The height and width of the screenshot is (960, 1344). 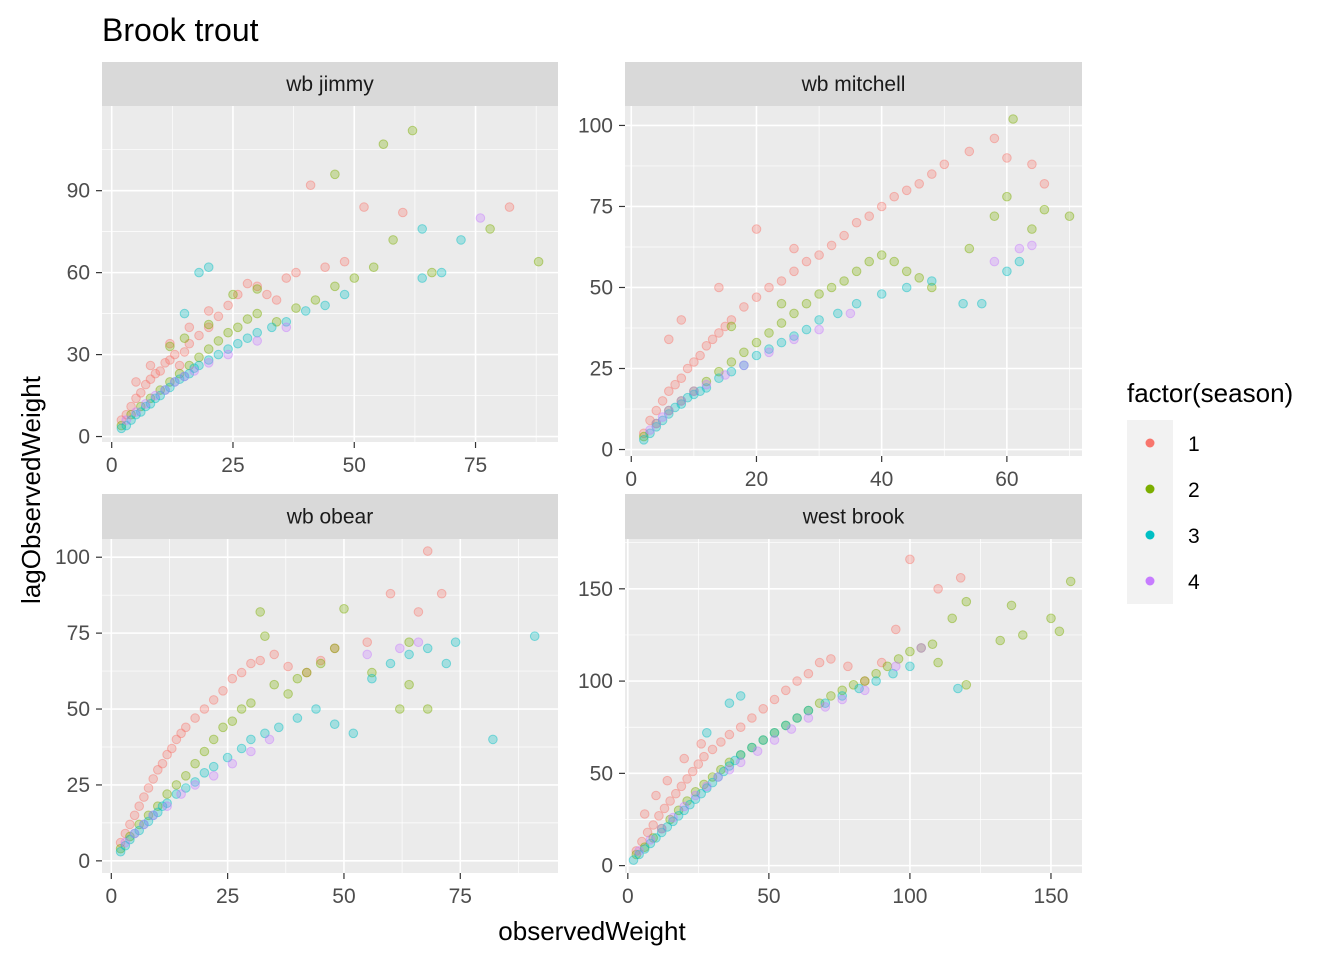 What do you see at coordinates (329, 517) in the screenshot?
I see `facet-strip-label: wb obear` at bounding box center [329, 517].